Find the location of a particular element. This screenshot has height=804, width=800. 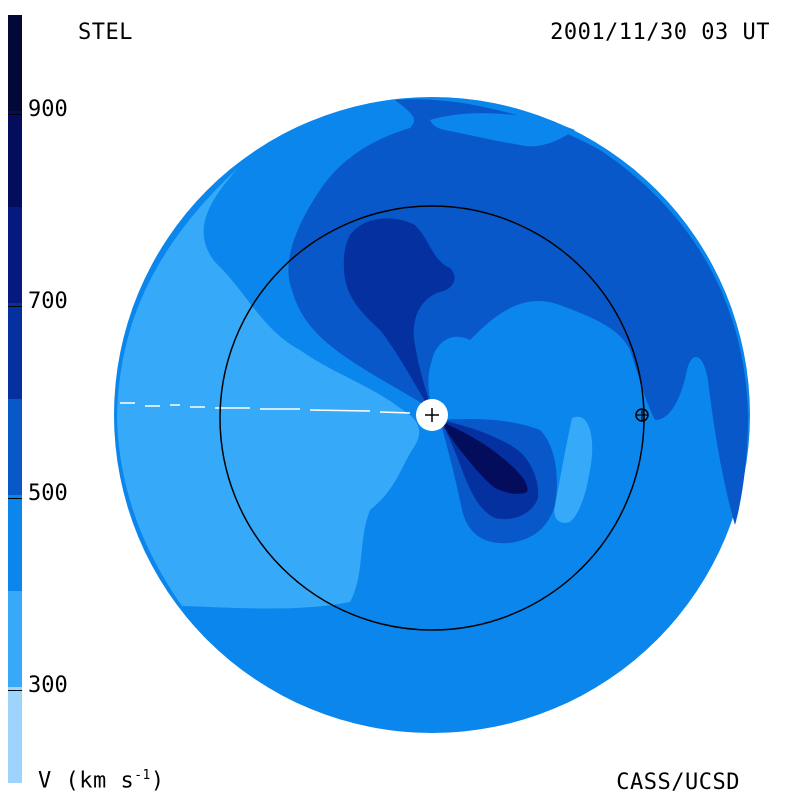

credit-label: CASS/UCSD is located at coordinates (678, 782).